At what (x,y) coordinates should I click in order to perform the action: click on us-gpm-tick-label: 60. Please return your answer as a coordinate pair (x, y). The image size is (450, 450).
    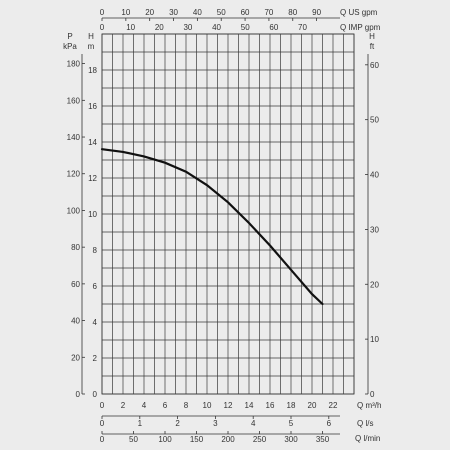
    Looking at the image, I should click on (245, 12).